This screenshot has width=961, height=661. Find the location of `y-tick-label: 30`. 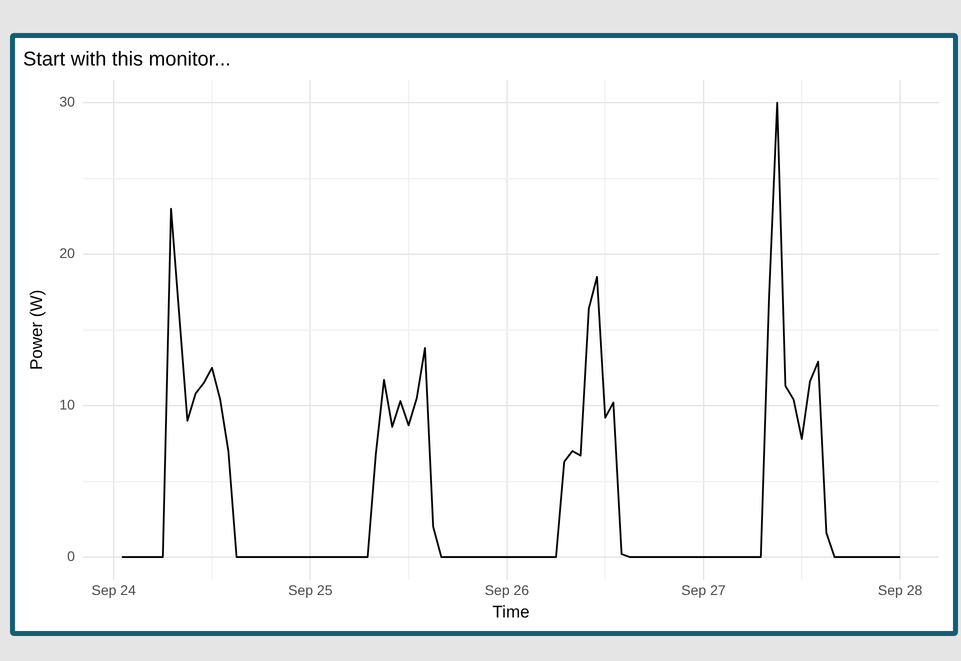

y-tick-label: 30 is located at coordinates (67, 102).